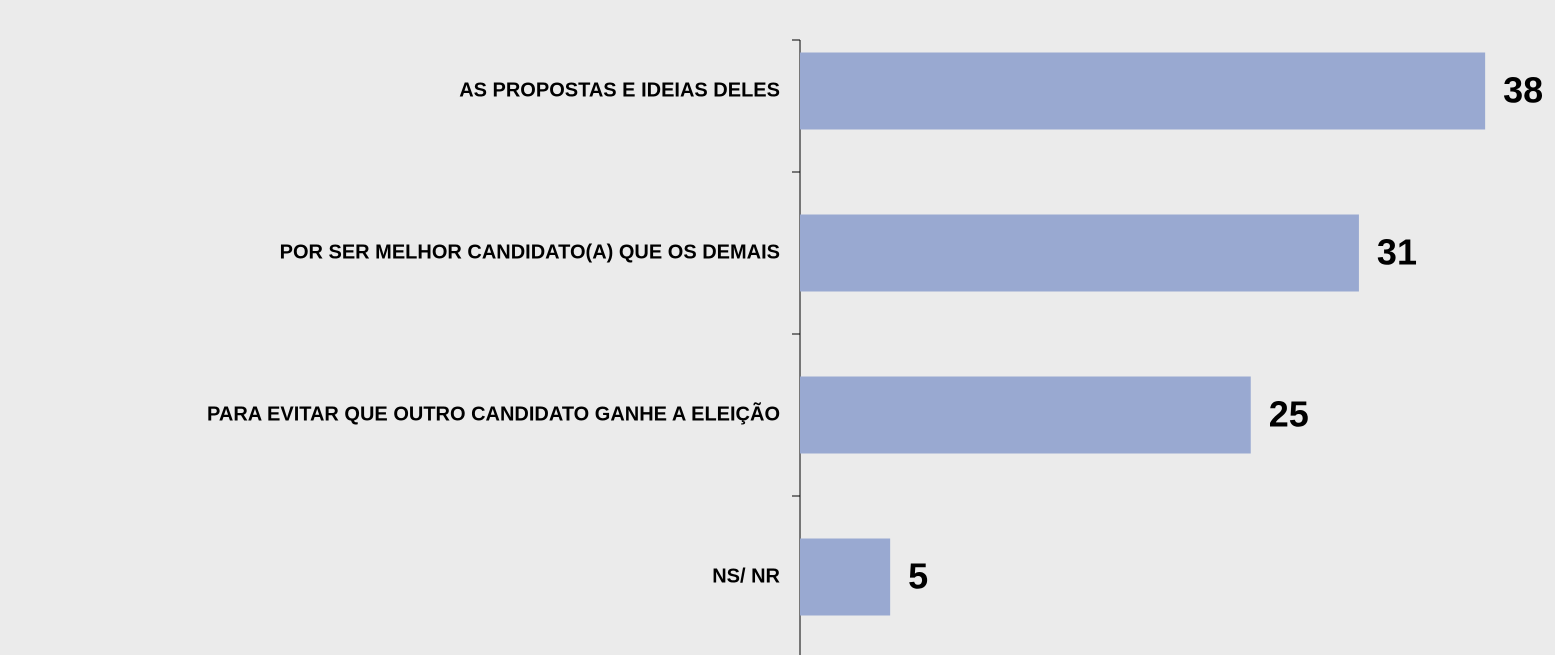  Describe the element at coordinates (619, 90) in the screenshot. I see `category-label: AS PROPOSTAS E IDEIAS DELES` at that location.